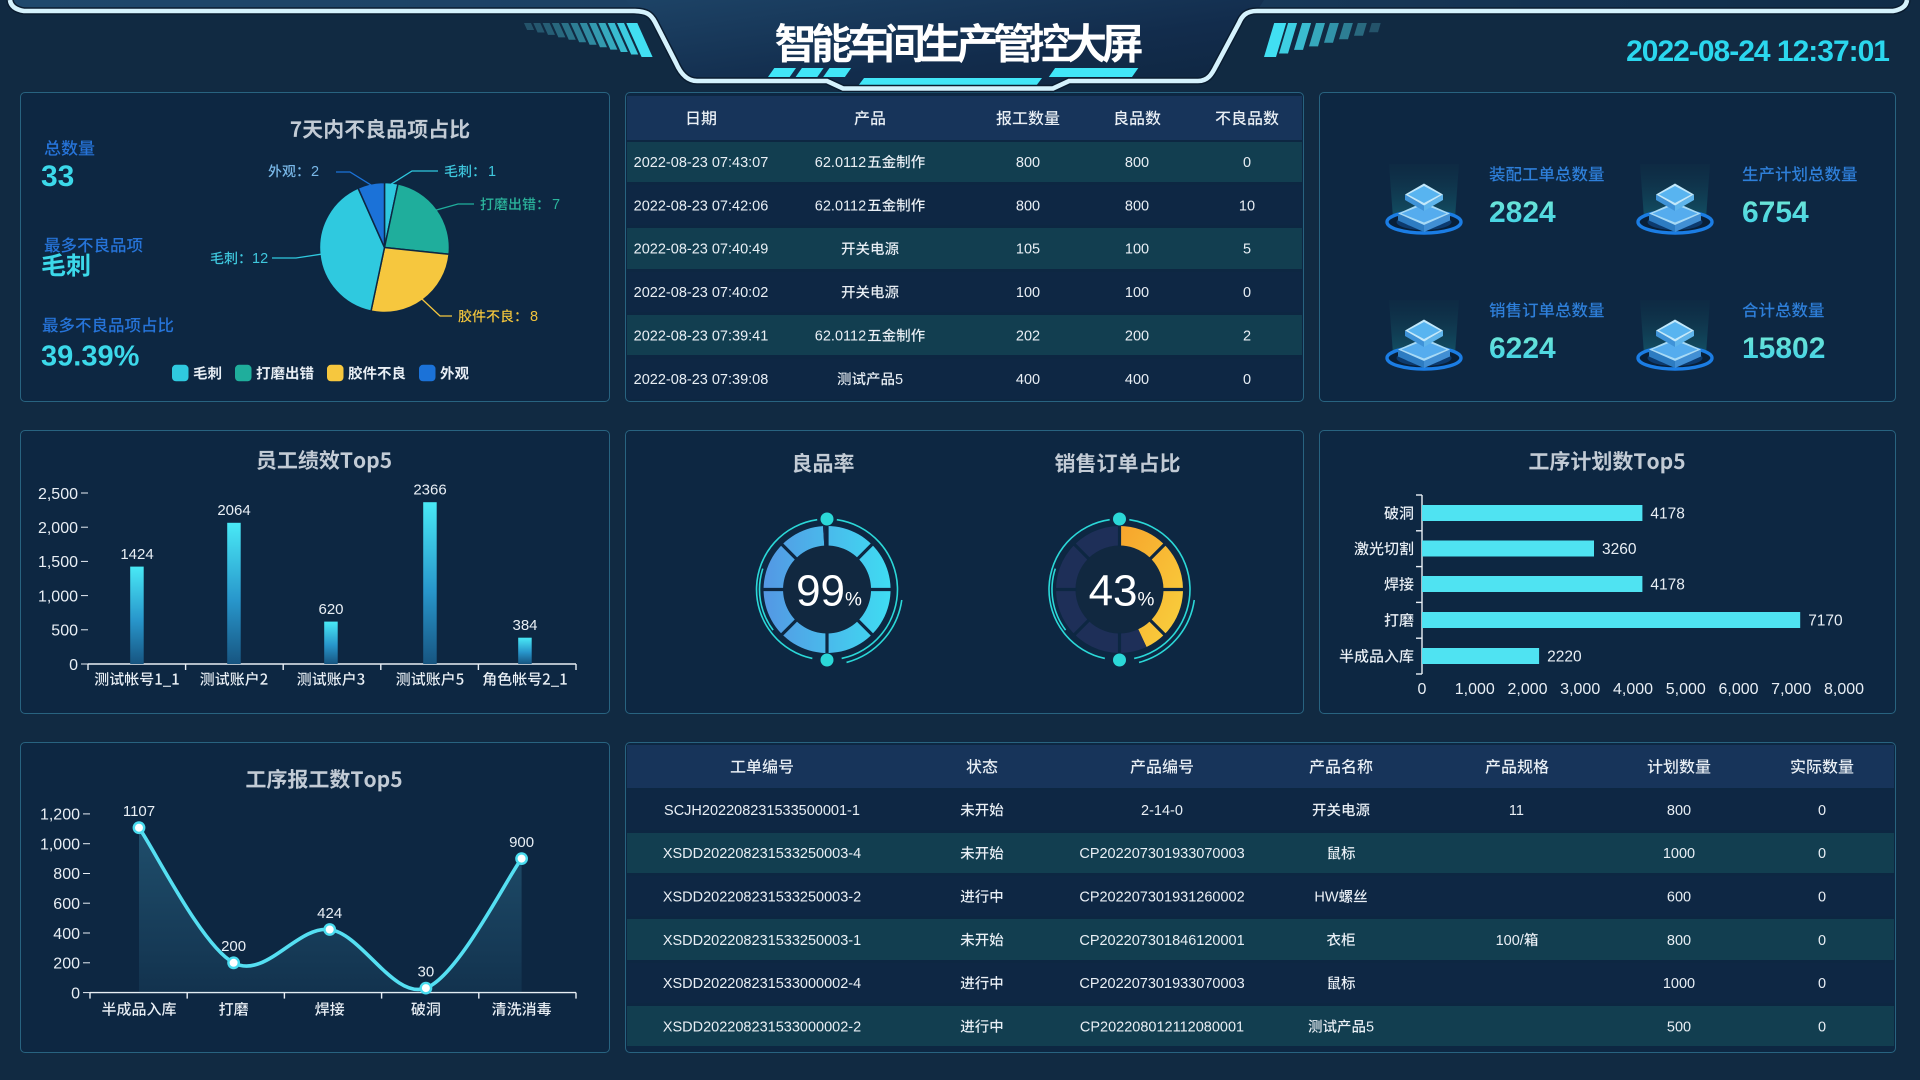  I want to click on svg-text: CP202207301931260002, so click(1161, 898).